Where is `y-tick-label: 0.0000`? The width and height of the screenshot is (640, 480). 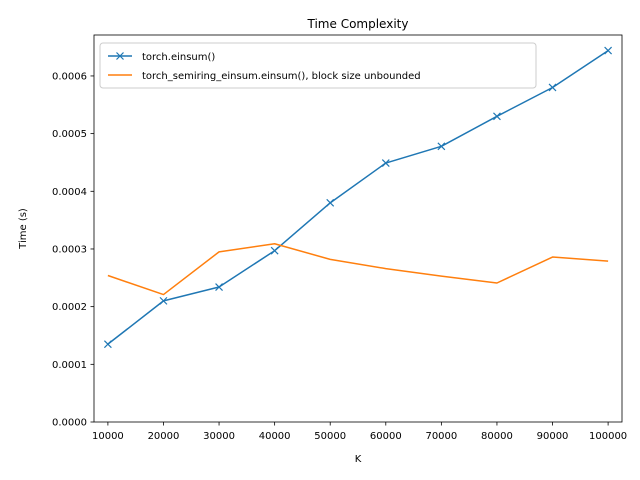 y-tick-label: 0.0000 is located at coordinates (69, 423).